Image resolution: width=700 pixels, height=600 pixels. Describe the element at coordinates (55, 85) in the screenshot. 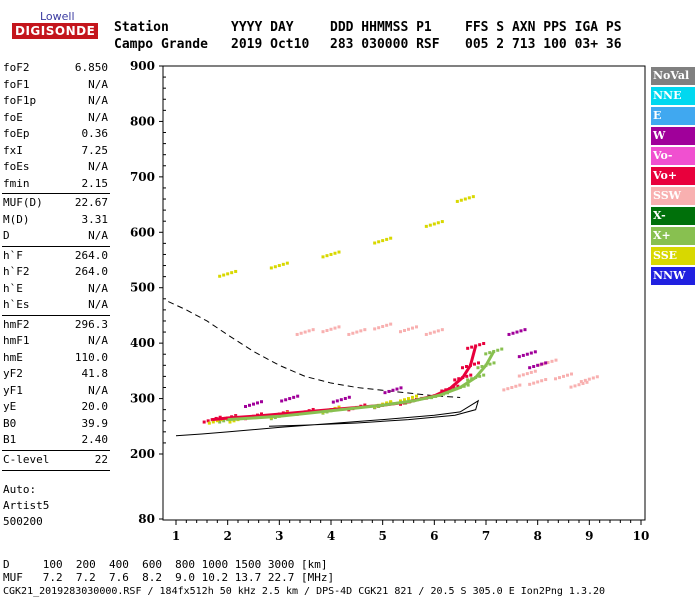

I see `param-row: foF1 N/A` at that location.